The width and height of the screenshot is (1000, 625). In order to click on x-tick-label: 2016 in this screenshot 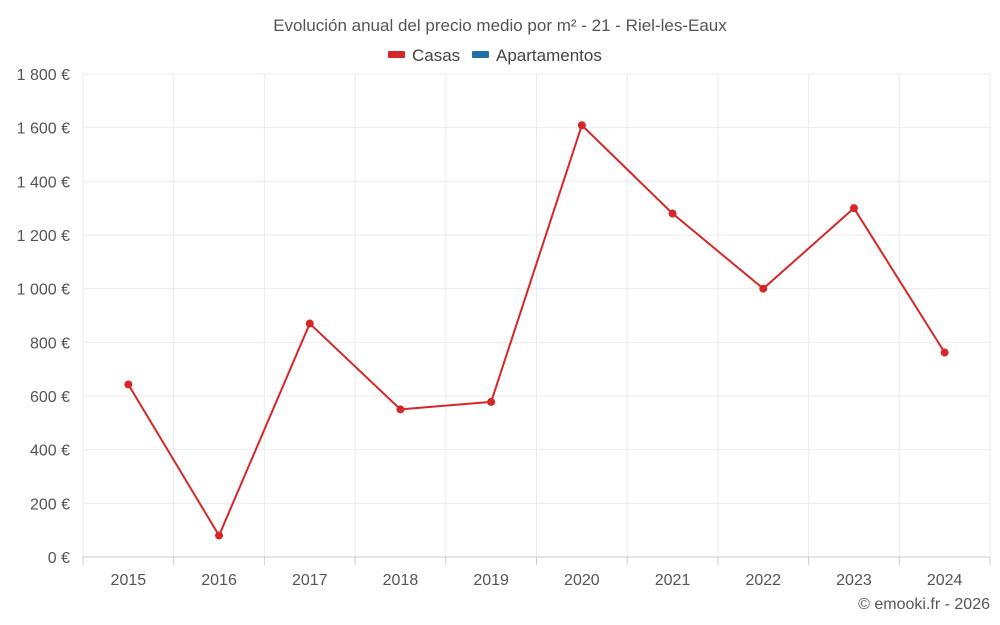, I will do `click(219, 580)`.